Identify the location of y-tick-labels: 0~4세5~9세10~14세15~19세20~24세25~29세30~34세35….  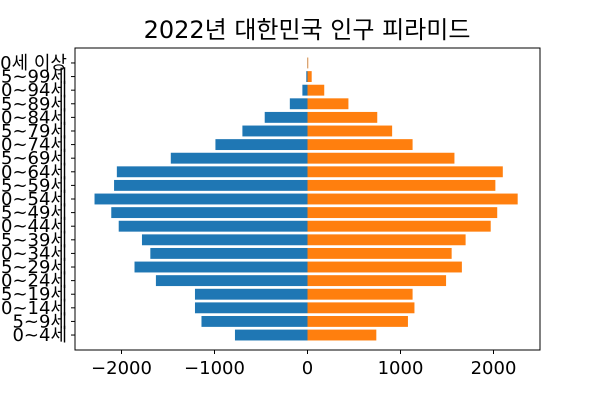
(37, 199).